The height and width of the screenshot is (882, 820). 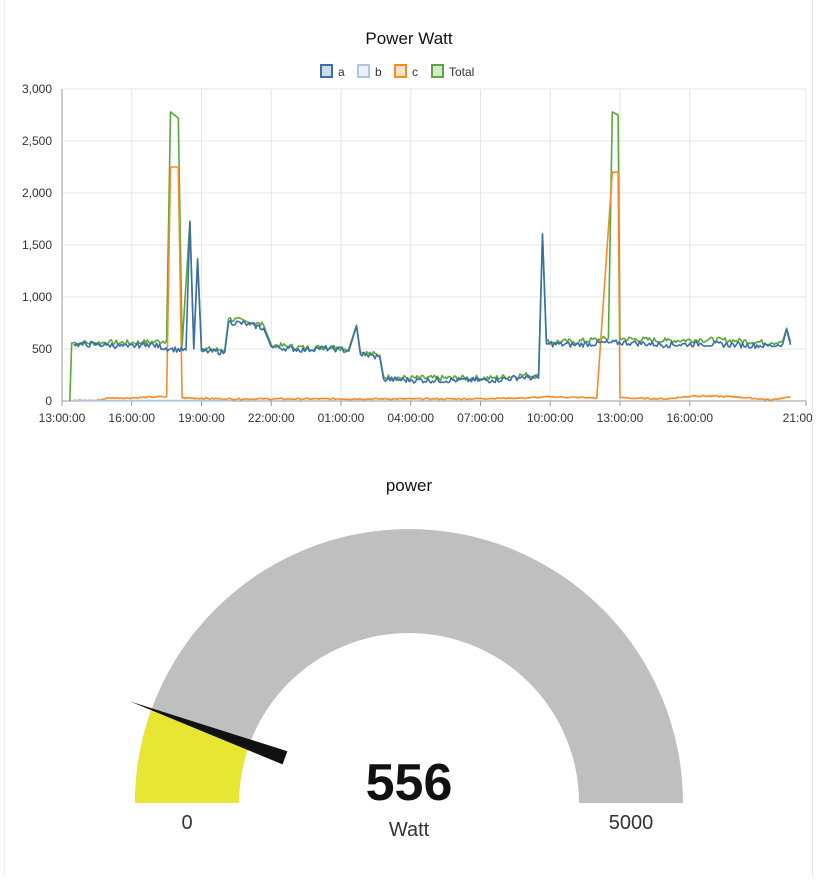 What do you see at coordinates (4, 438) in the screenshot?
I see `left-border` at bounding box center [4, 438].